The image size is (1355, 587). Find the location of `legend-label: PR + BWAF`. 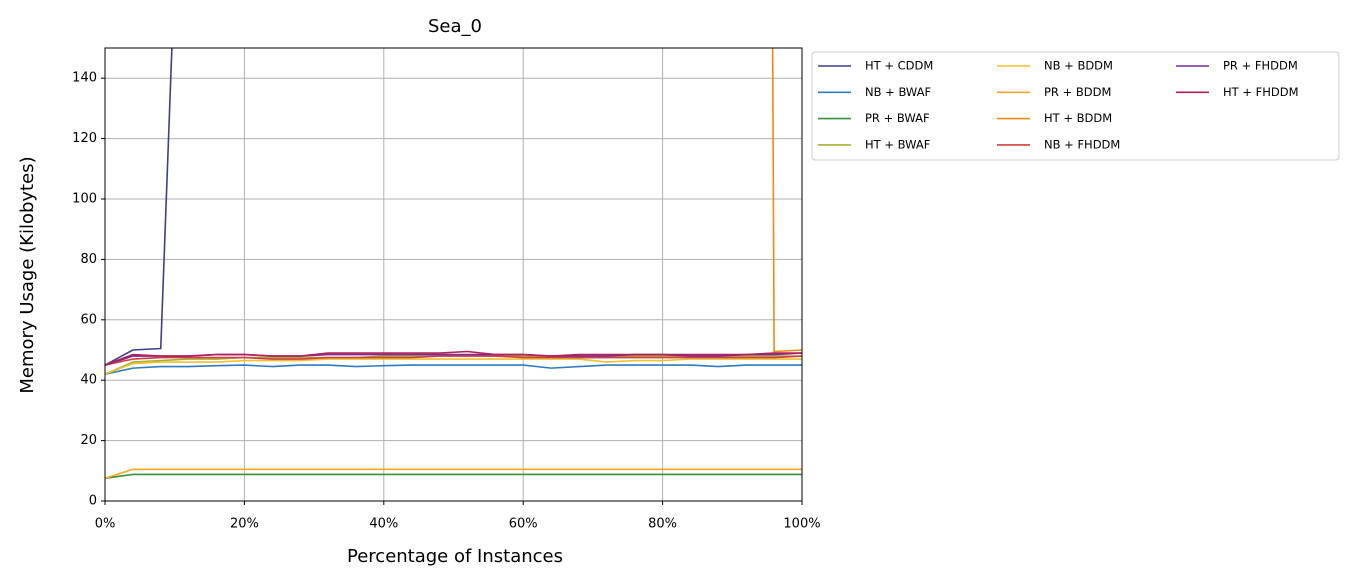

legend-label: PR + BWAF is located at coordinates (897, 118).